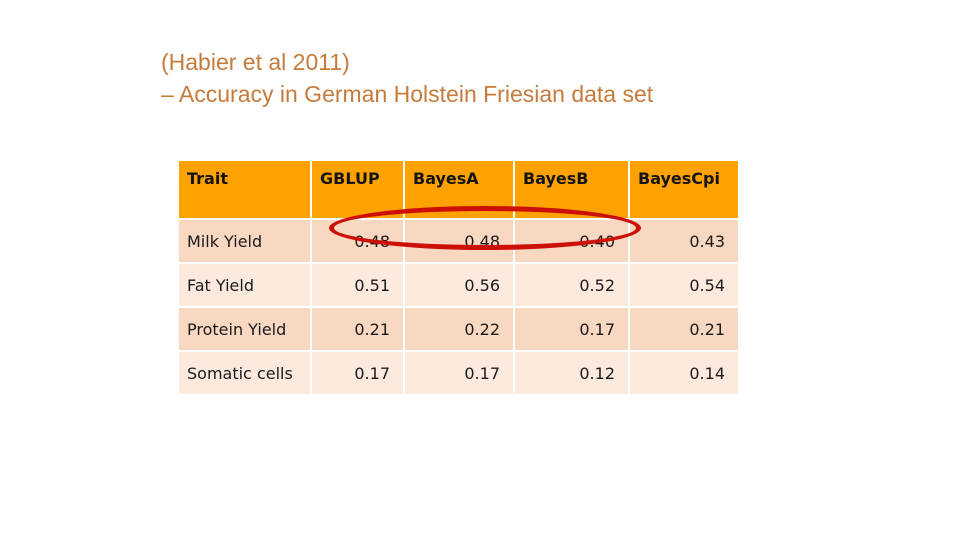  I want to click on value-cell: 0.40, so click(571, 241).